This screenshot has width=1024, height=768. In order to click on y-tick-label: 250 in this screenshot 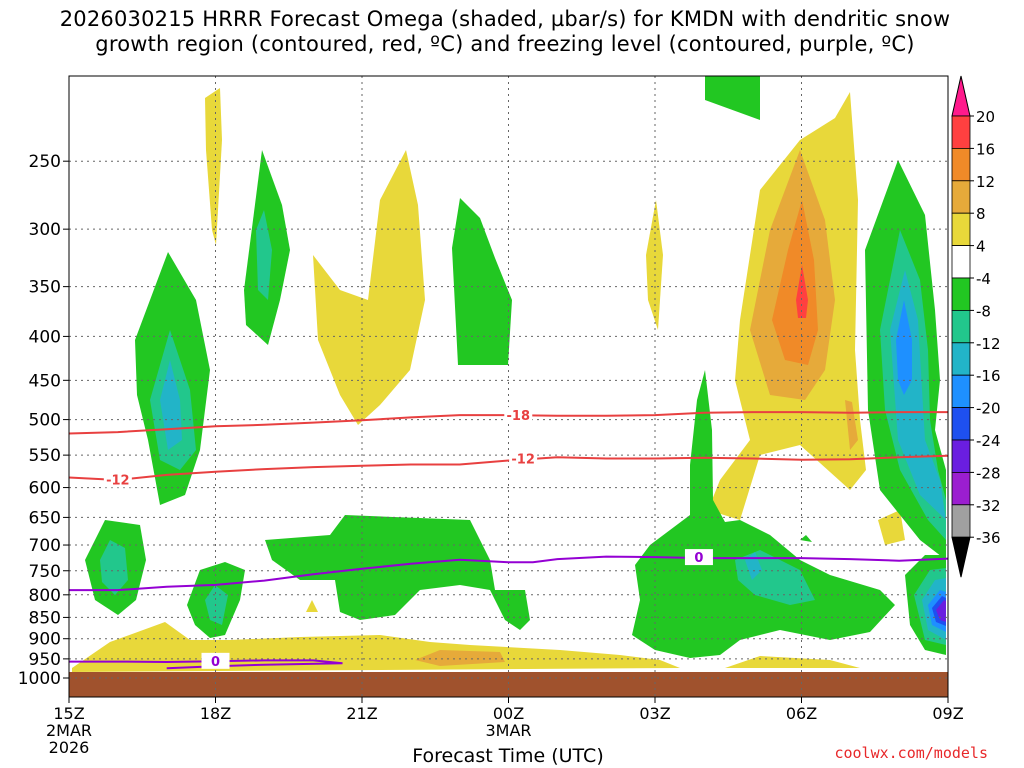, I will do `click(45, 162)`.